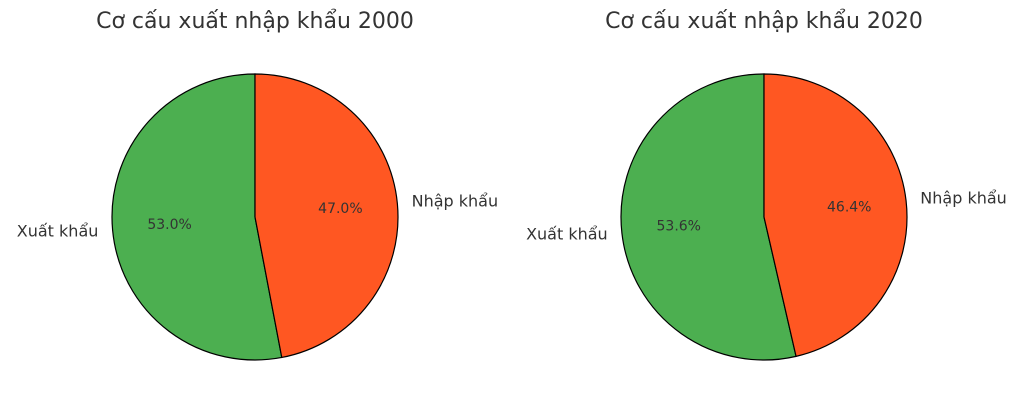 The height and width of the screenshot is (407, 1024). Describe the element at coordinates (849, 207) in the screenshot. I see `value-label: 46.4%` at that location.